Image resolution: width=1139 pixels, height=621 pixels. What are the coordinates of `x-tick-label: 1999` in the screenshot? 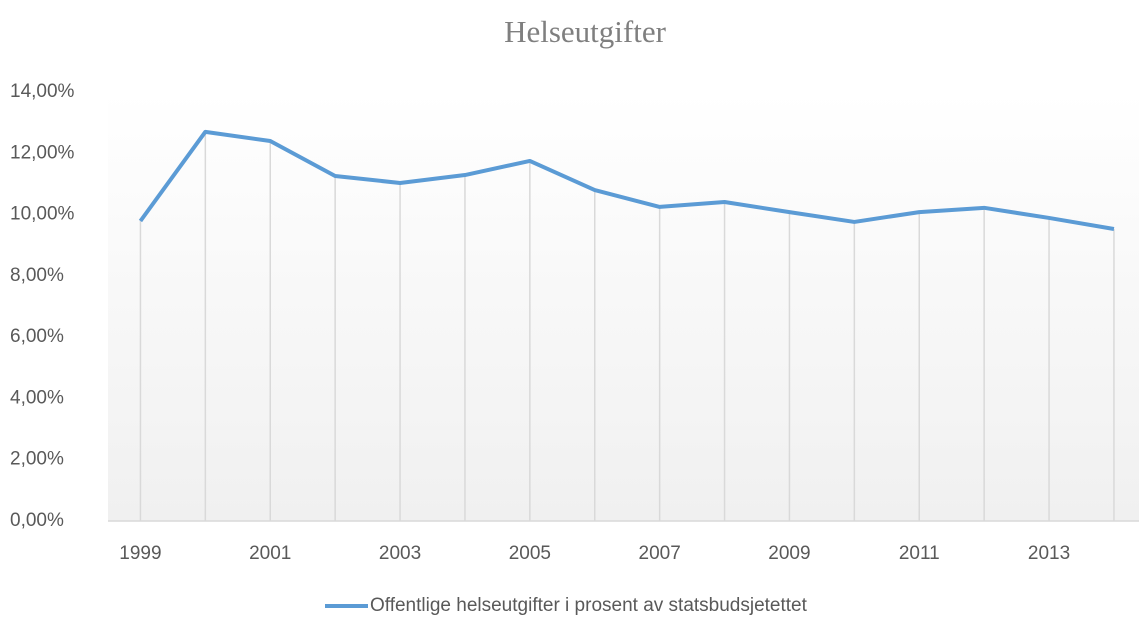 It's located at (140, 553).